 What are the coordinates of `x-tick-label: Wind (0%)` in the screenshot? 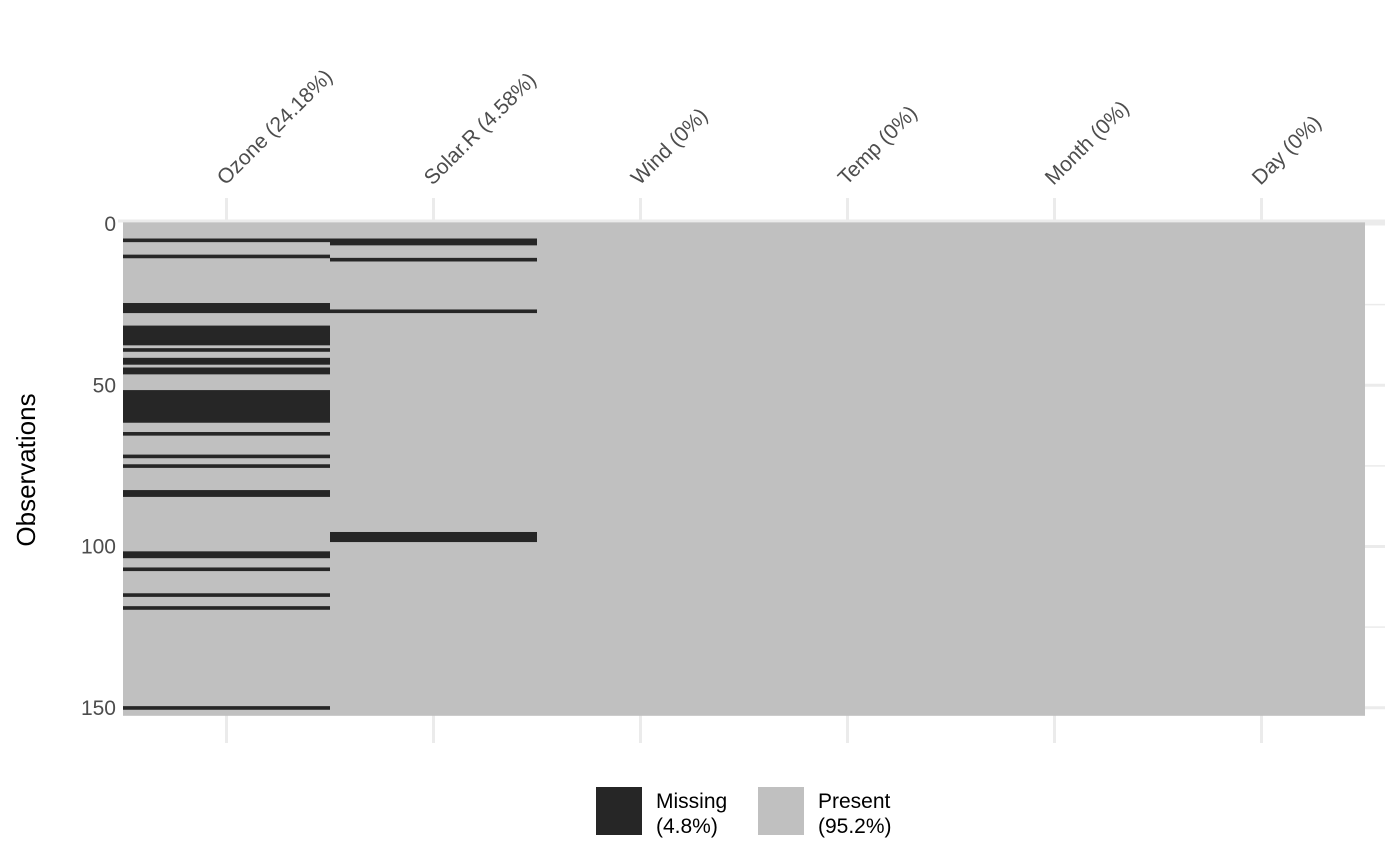 It's located at (670, 147).